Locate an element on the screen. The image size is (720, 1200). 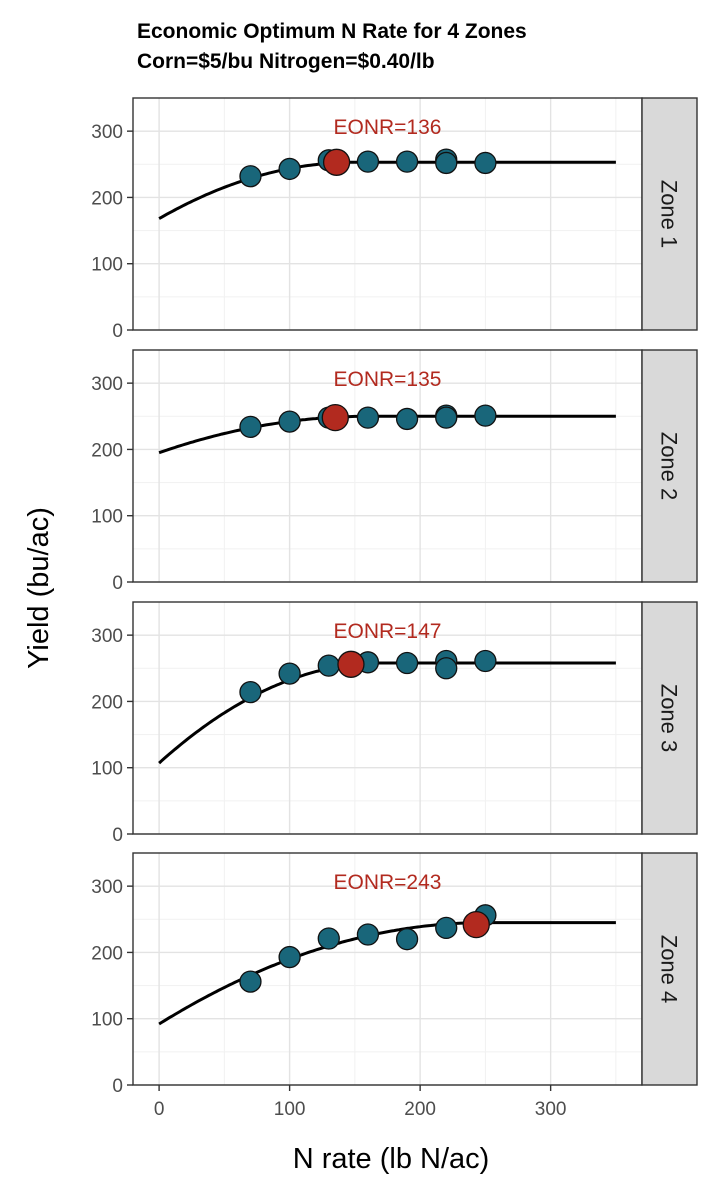
x-tick-label: 200 is located at coordinates (420, 1109).